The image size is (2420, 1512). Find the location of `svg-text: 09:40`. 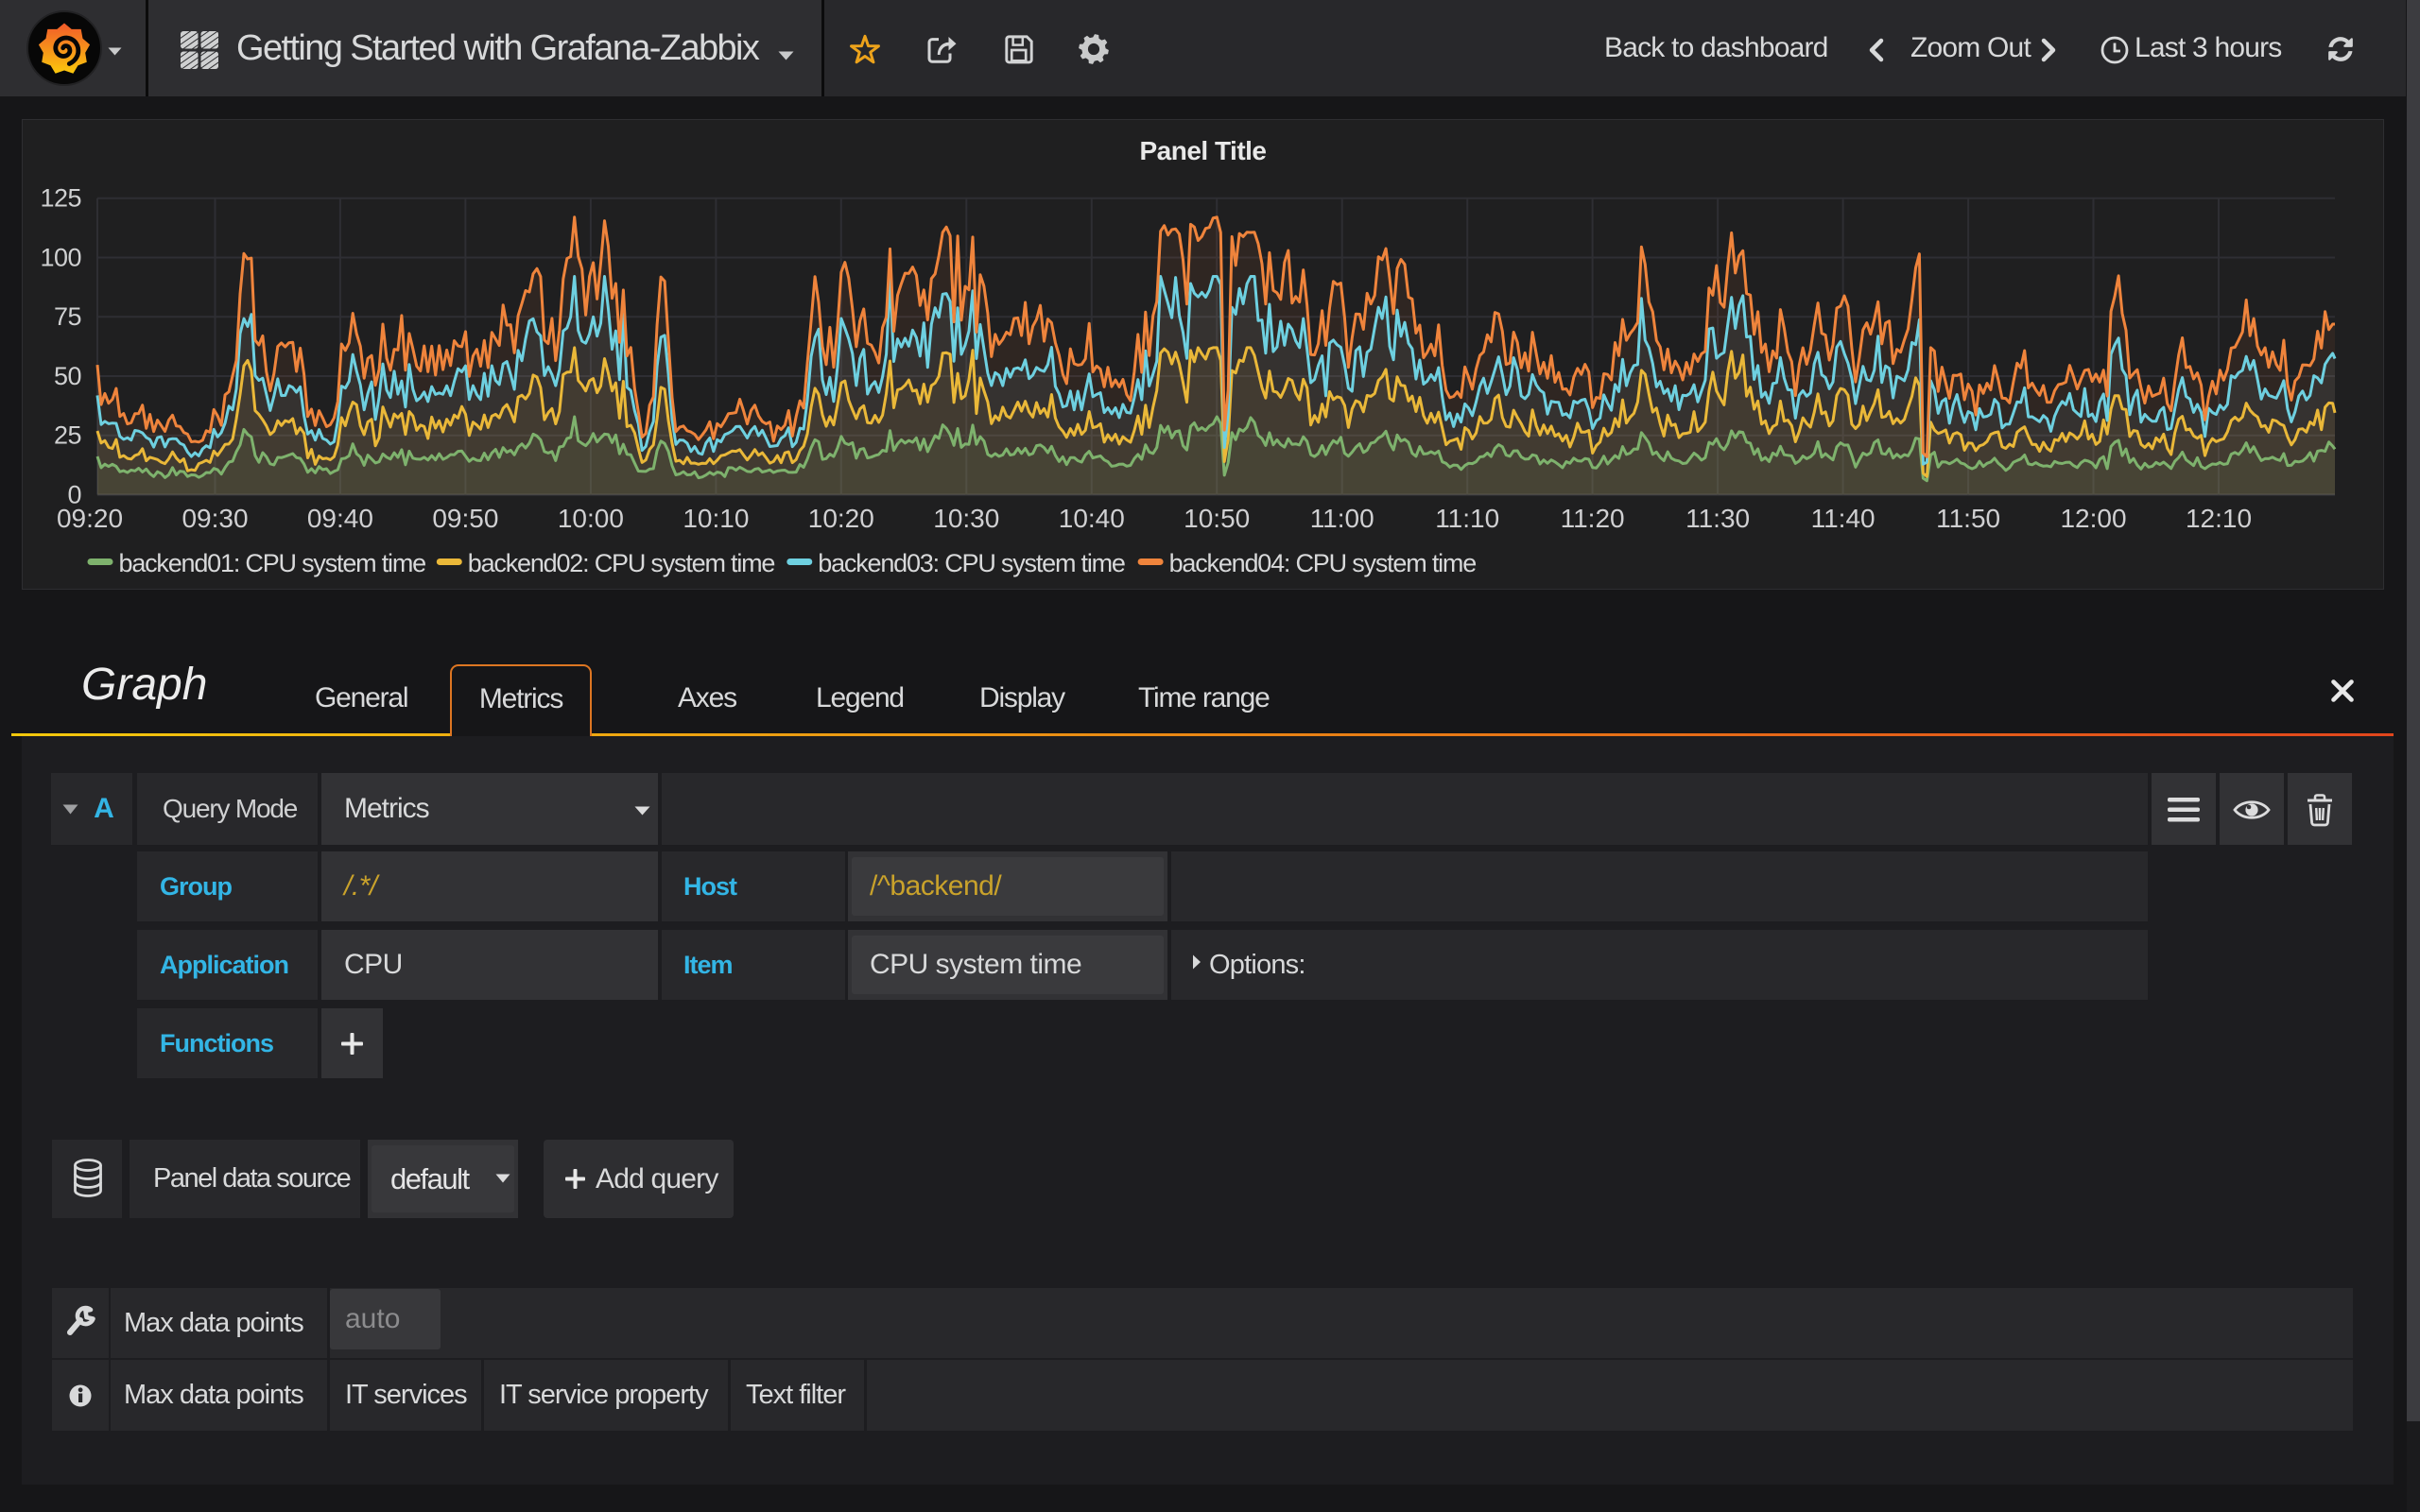

svg-text: 09:40 is located at coordinates (340, 518).